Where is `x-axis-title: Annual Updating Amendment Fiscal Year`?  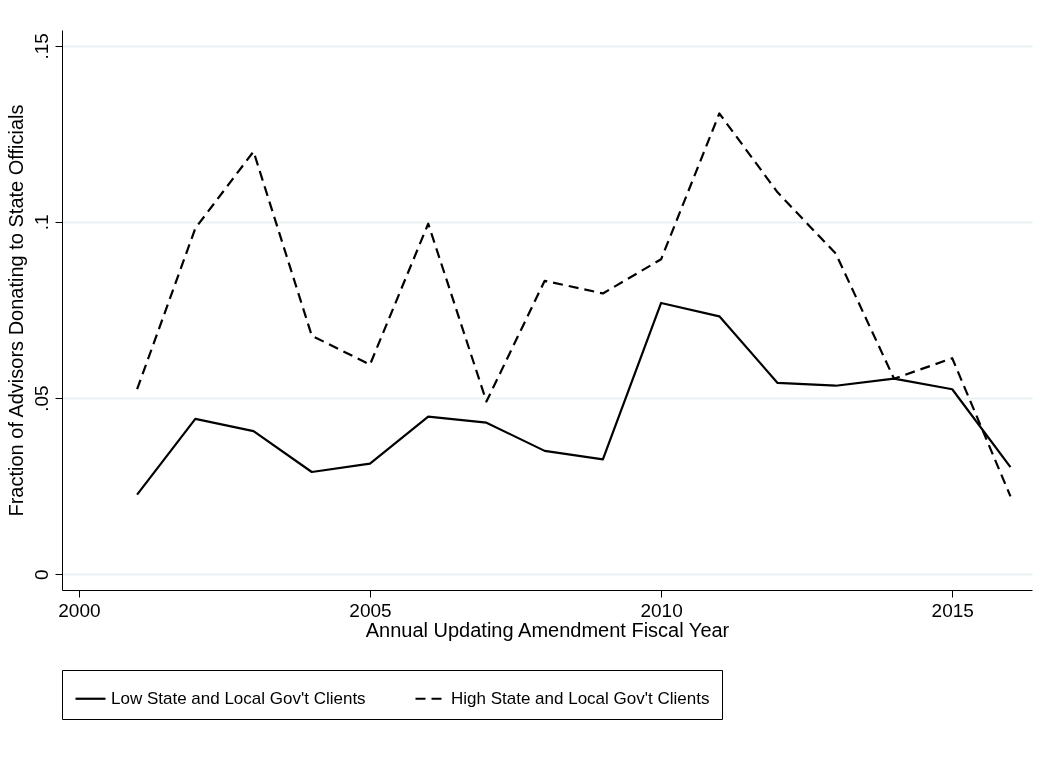 x-axis-title: Annual Updating Amendment Fiscal Year is located at coordinates (547, 629).